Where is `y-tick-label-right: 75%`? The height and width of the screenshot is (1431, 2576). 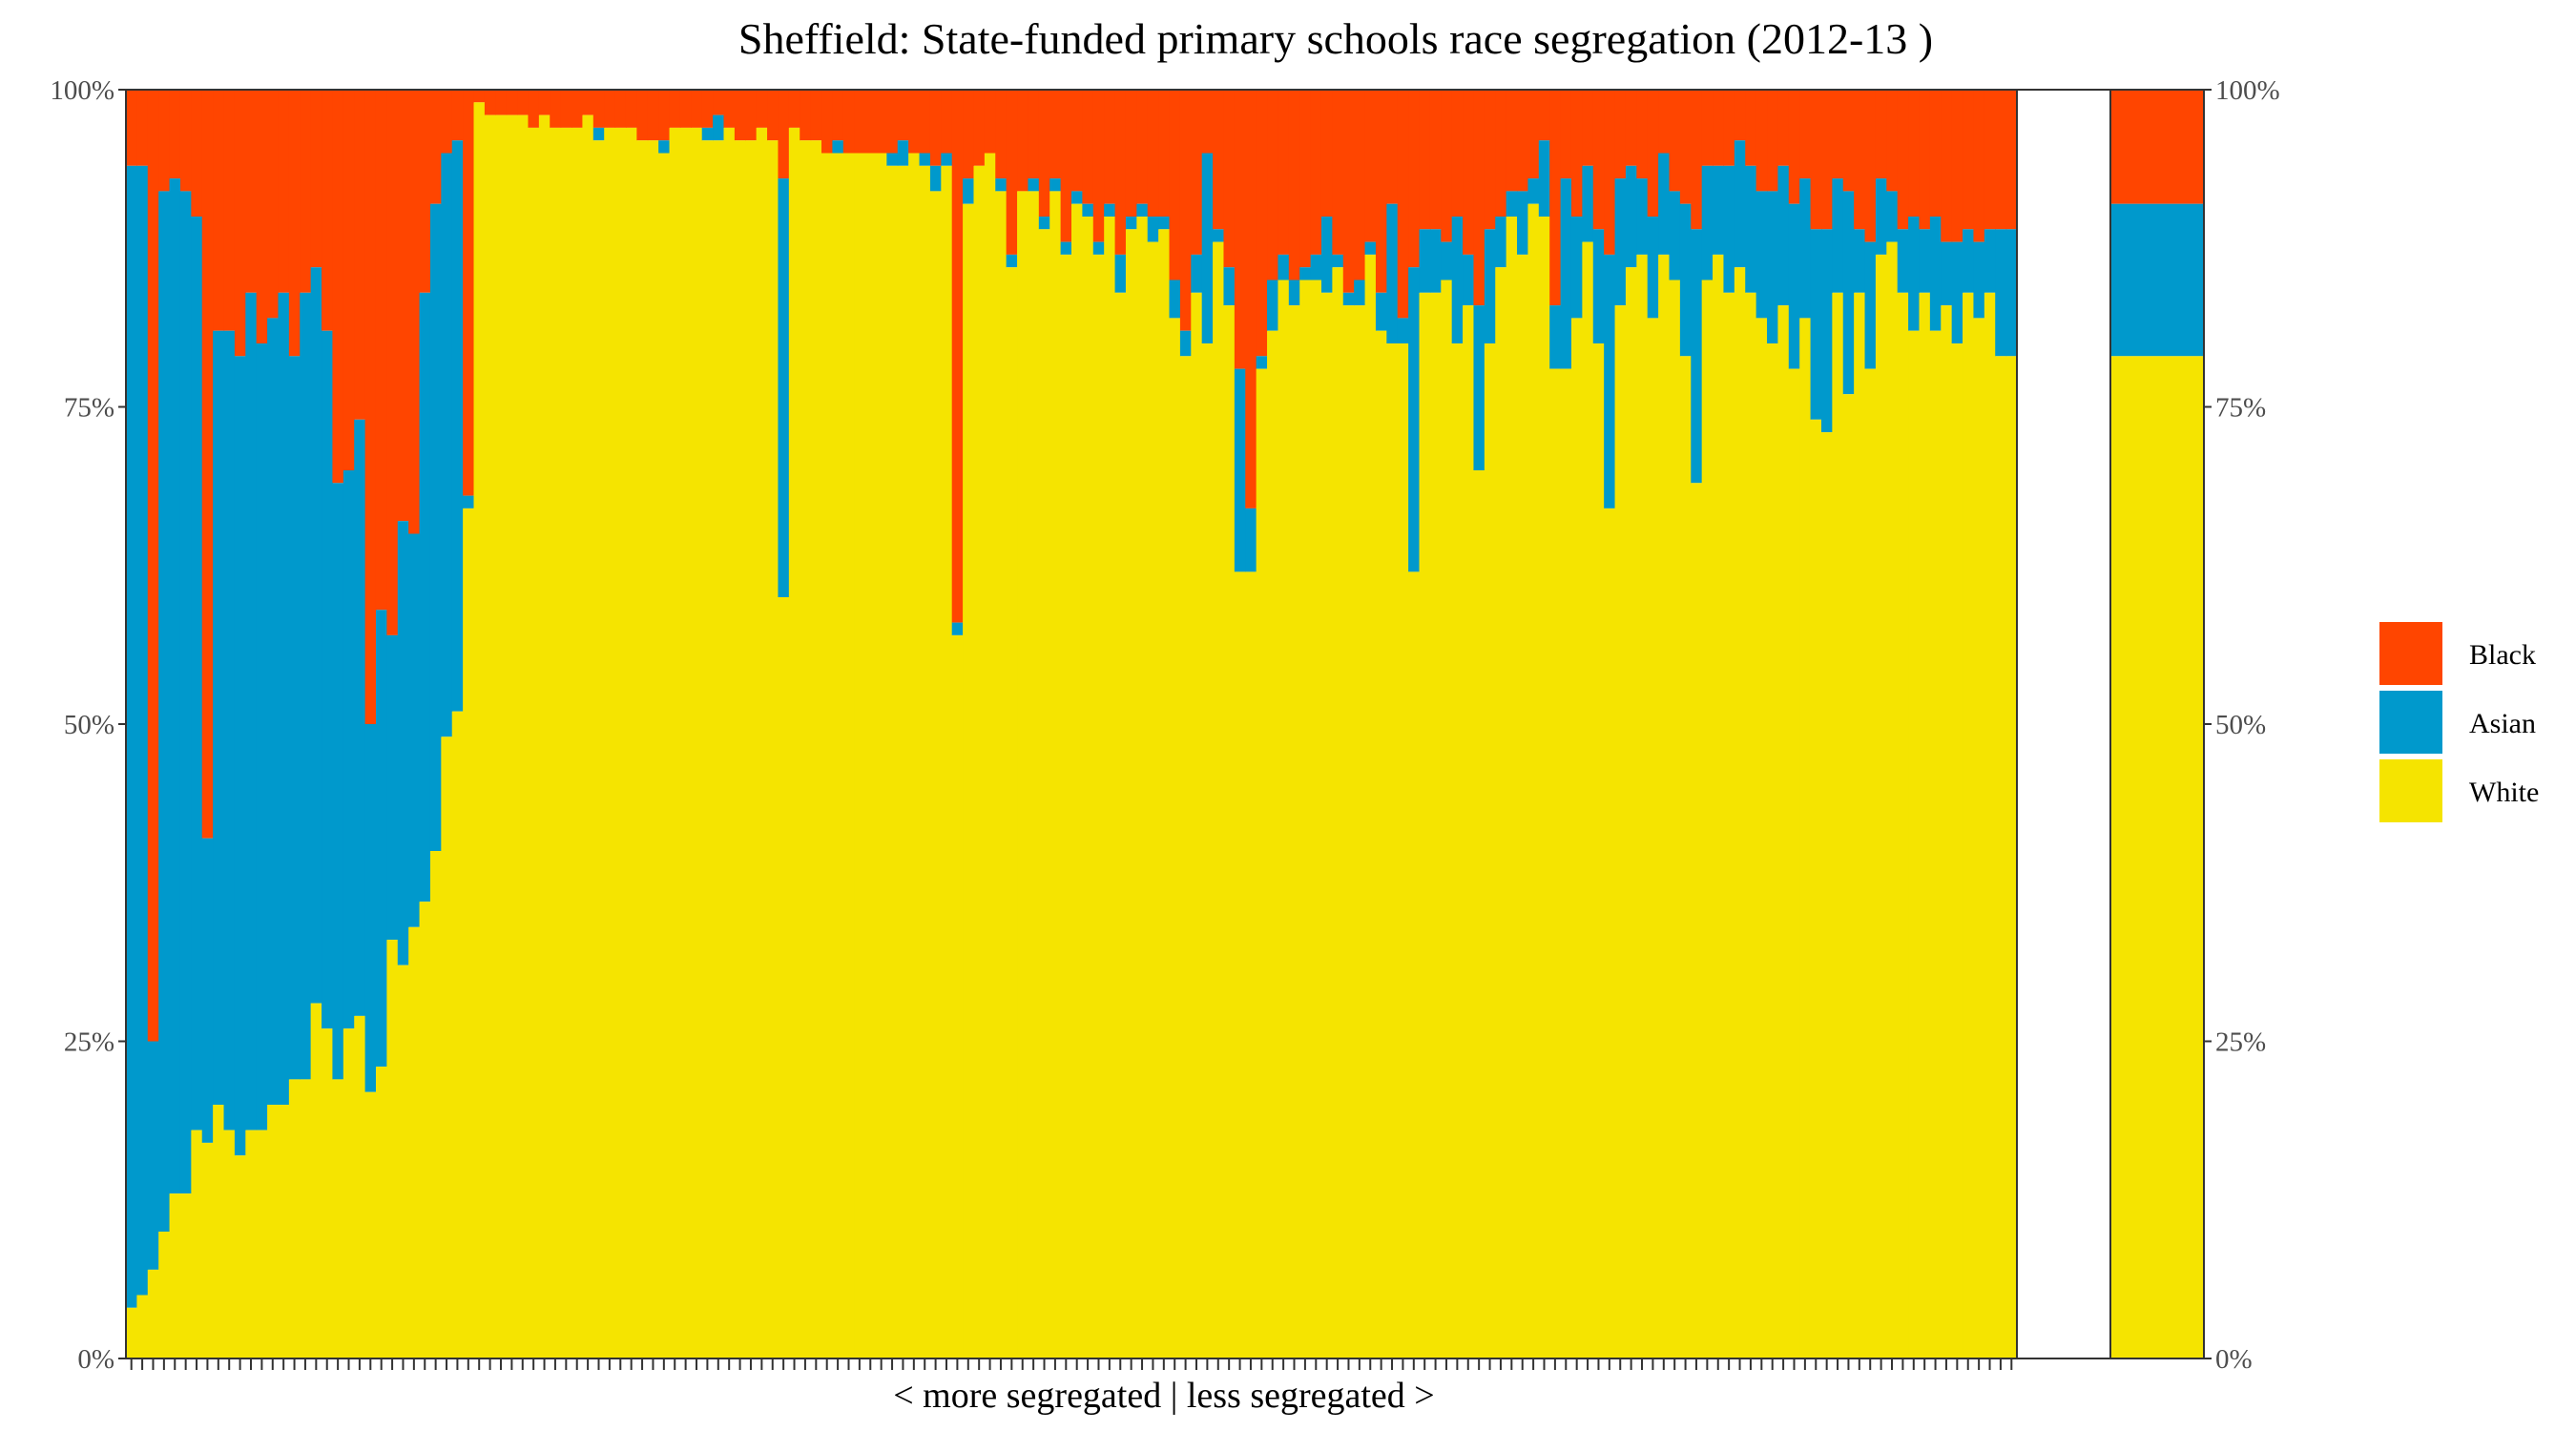
y-tick-label-right: 75% is located at coordinates (2240, 408).